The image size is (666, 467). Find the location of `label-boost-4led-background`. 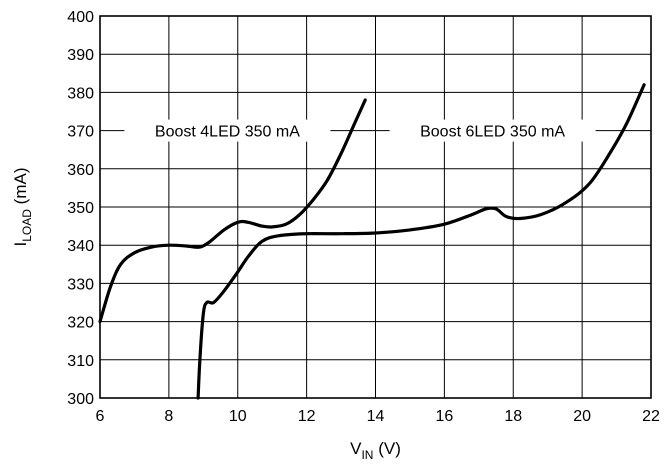

label-boost-4led-background is located at coordinates (227, 130).